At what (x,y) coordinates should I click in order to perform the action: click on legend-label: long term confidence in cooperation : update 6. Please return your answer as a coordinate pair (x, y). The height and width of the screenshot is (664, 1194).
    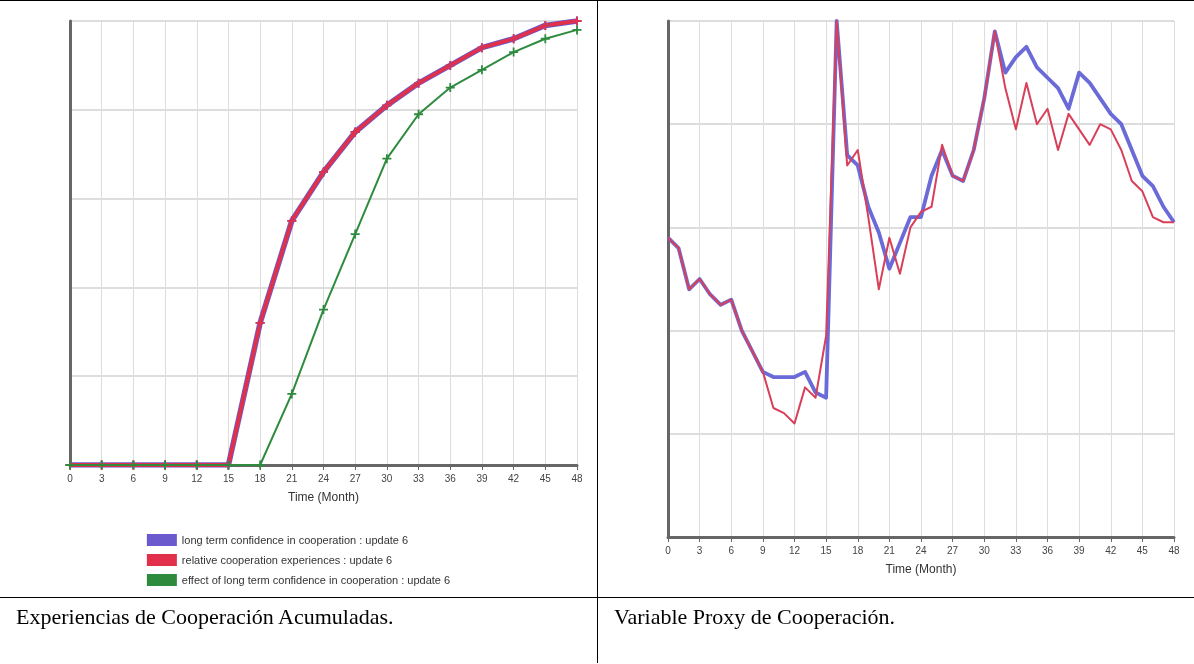
    Looking at the image, I should click on (295, 540).